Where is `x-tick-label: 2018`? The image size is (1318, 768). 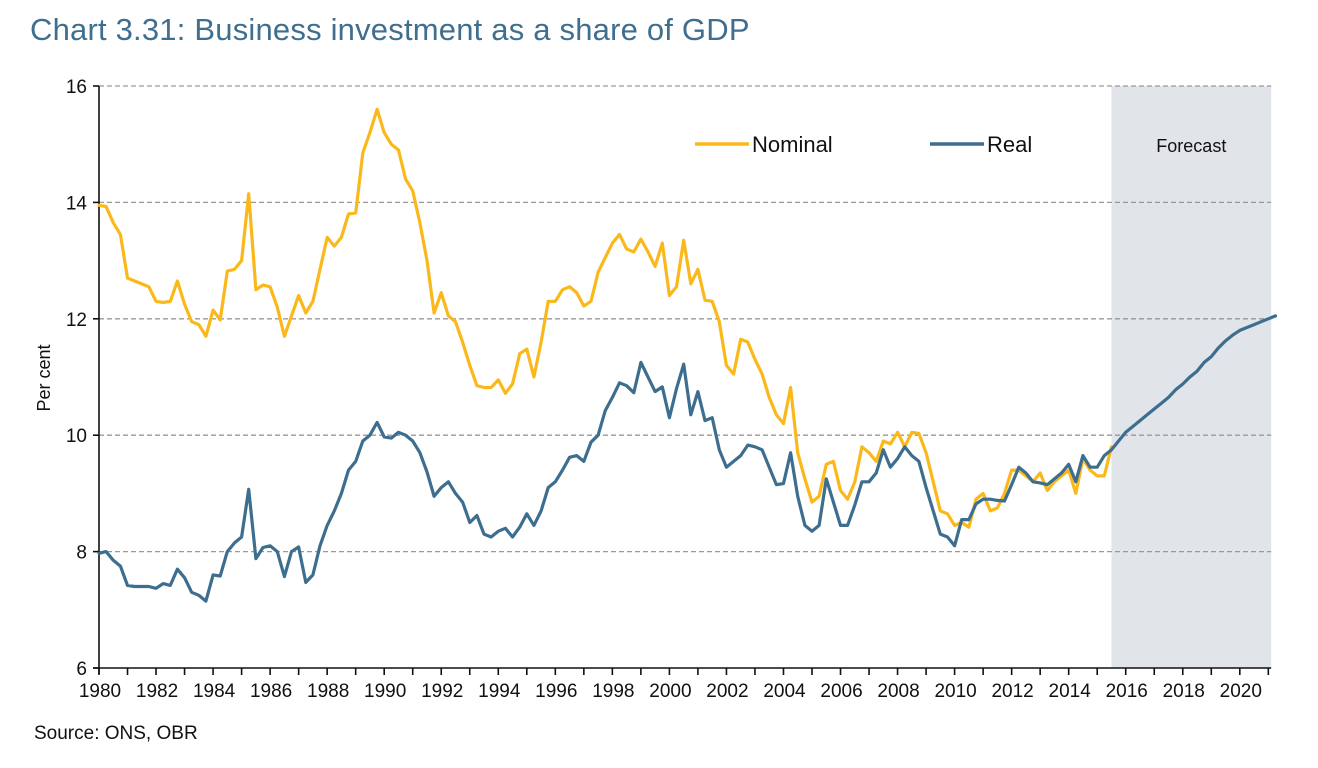
x-tick-label: 2018 is located at coordinates (1184, 691).